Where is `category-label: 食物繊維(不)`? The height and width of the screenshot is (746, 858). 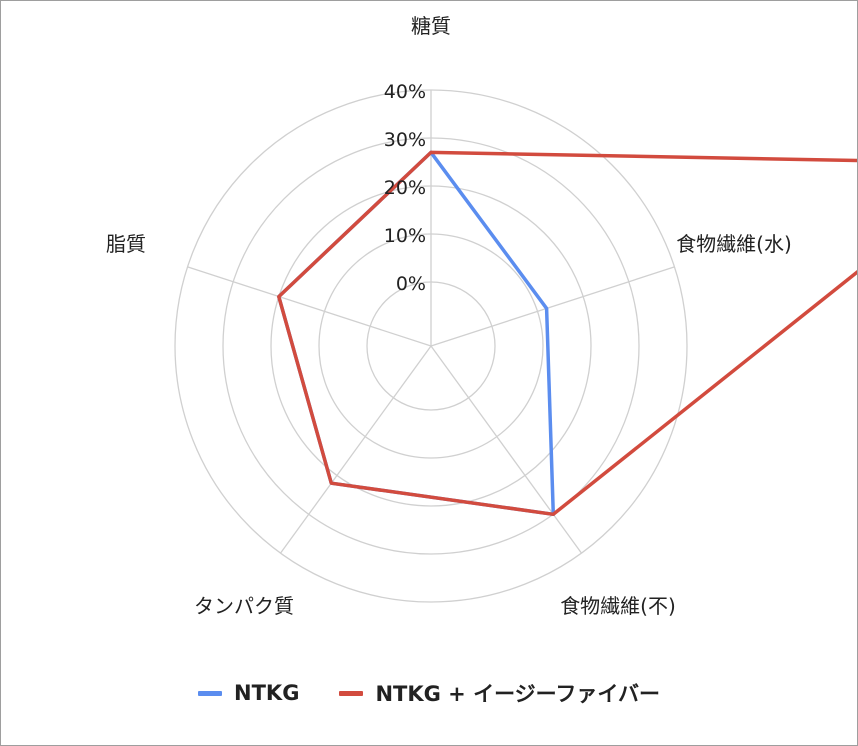 category-label: 食物繊維(不) is located at coordinates (618, 606).